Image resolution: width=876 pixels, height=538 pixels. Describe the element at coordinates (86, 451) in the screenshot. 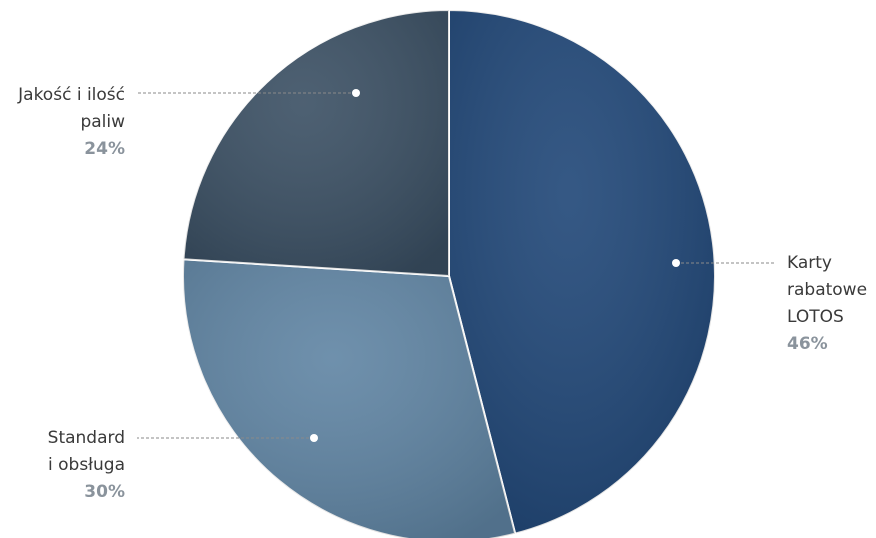

I see `slice-label: Standard i obsługa` at that location.